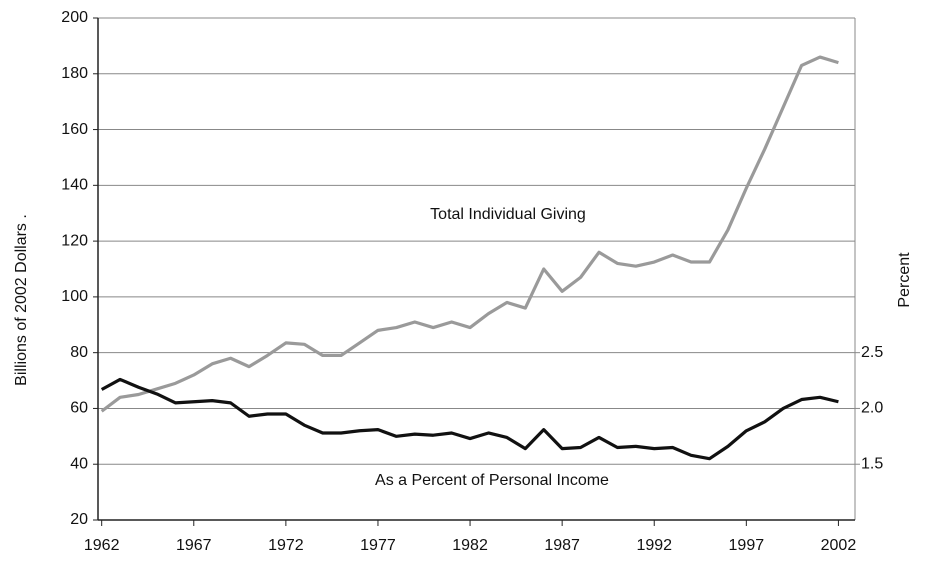 Image resolution: width=927 pixels, height=561 pixels. I want to click on y-tick-label: 100, so click(74, 296).